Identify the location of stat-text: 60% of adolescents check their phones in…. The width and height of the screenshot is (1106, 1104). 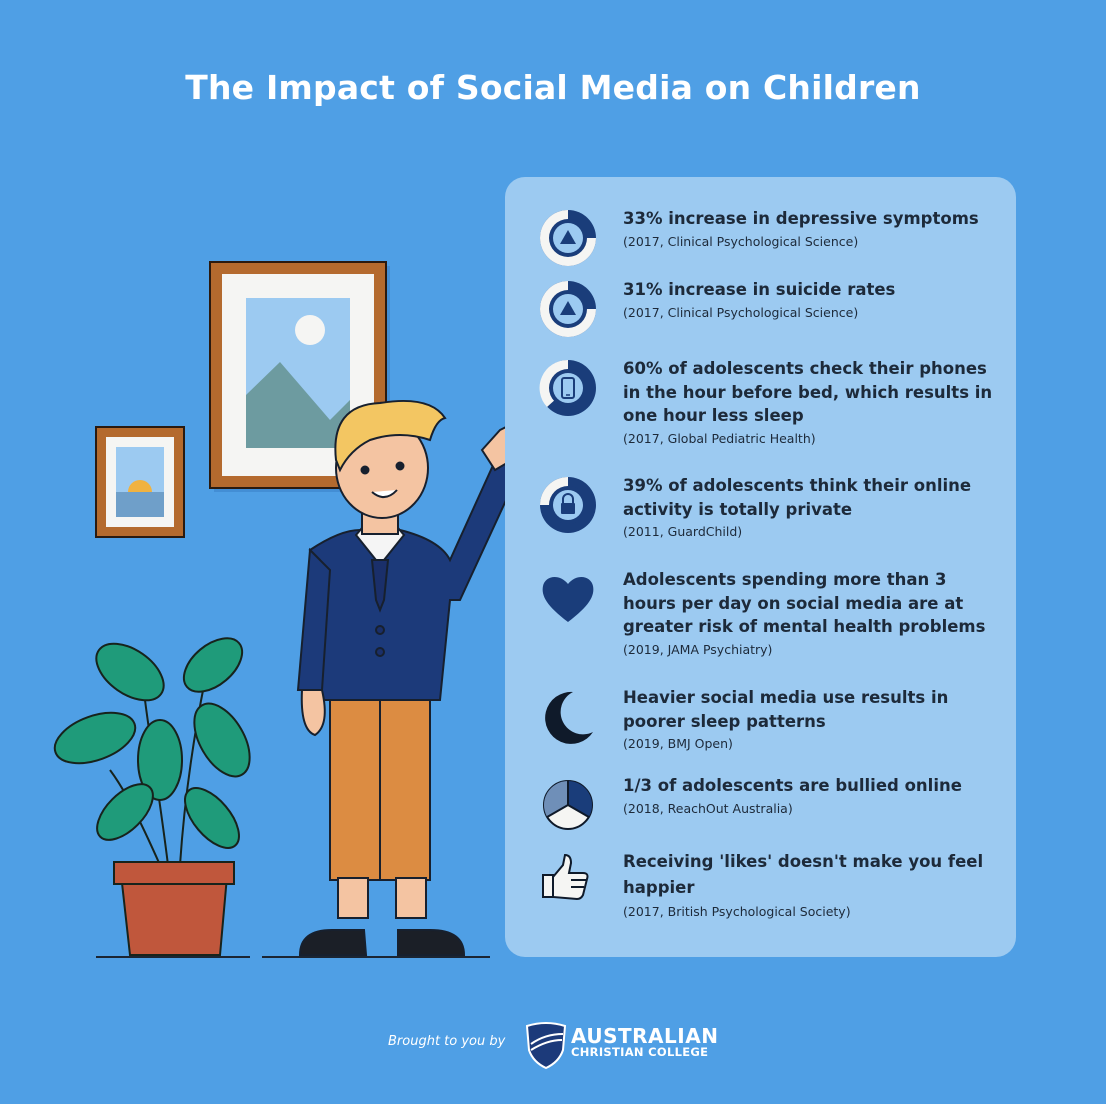
(808, 392).